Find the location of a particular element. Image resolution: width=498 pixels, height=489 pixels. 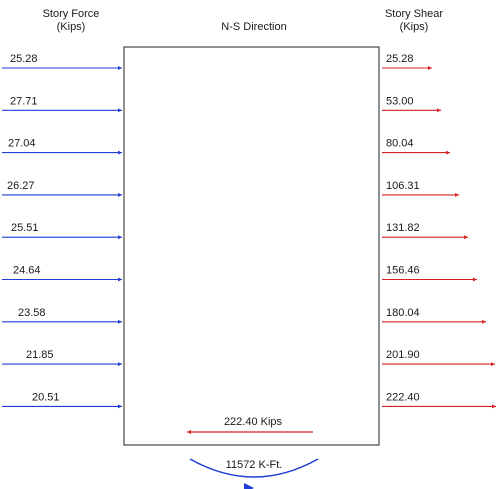

story-force-label: 21.85 is located at coordinates (40, 355).